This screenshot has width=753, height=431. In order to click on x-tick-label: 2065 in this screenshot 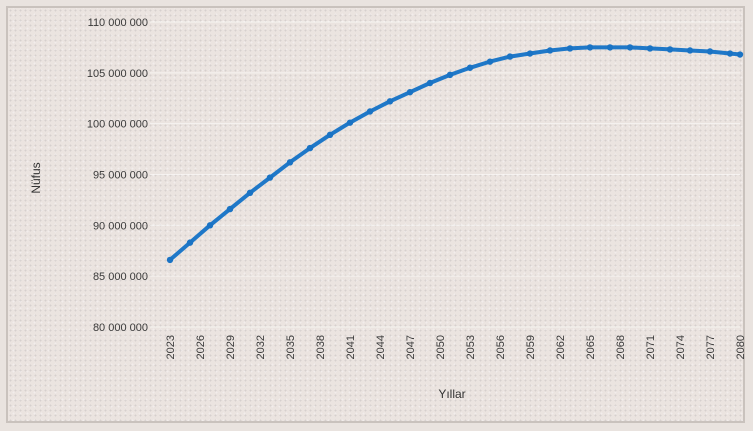, I will do `click(591, 347)`.